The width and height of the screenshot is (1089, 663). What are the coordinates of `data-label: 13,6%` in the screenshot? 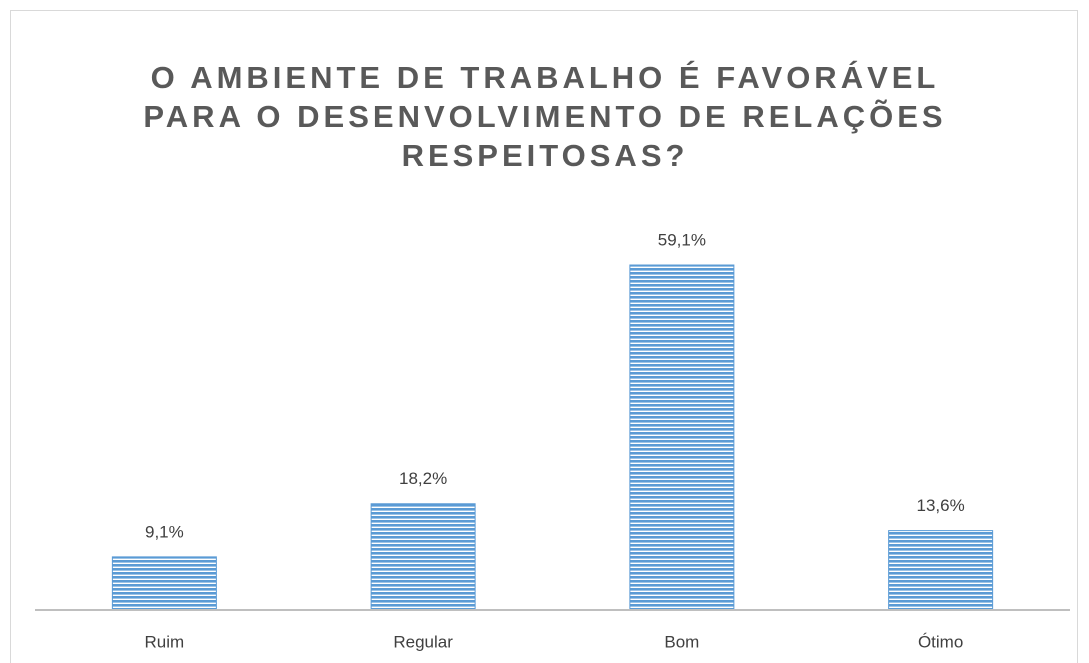 It's located at (941, 505).